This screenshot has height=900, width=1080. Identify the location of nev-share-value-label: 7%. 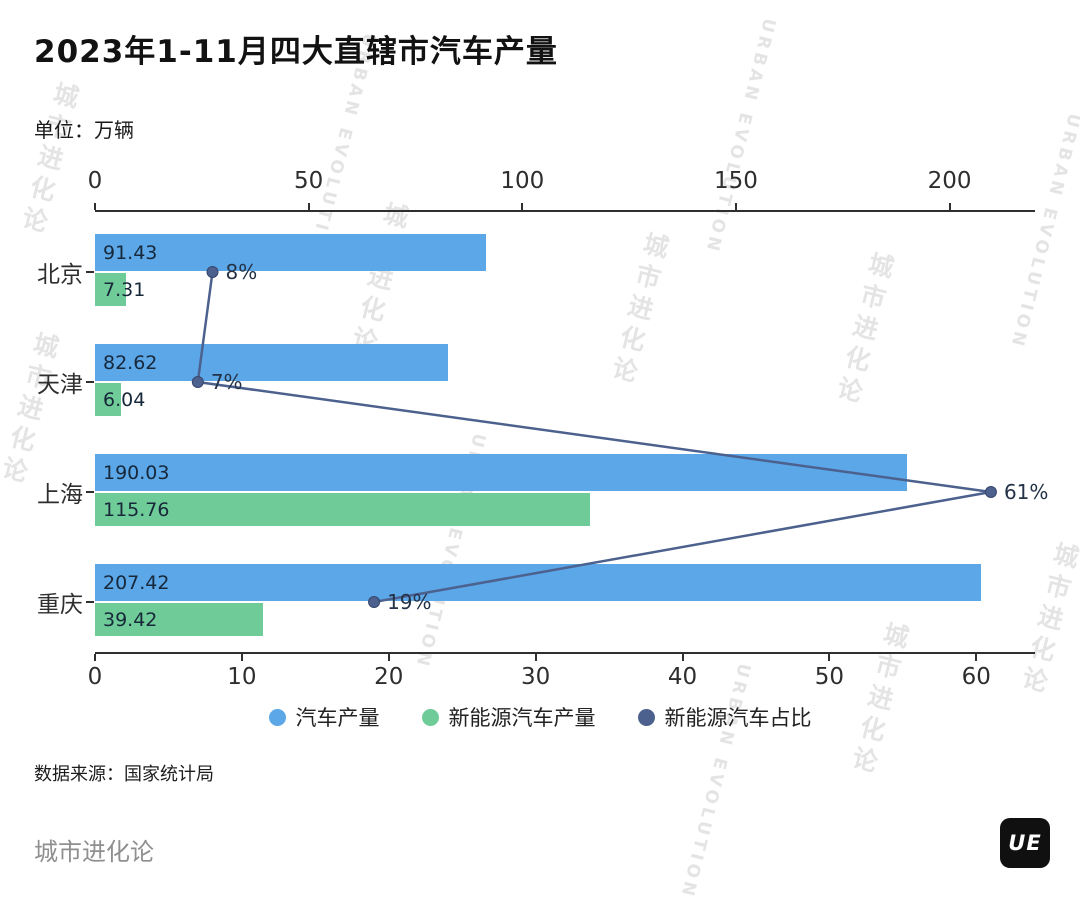
(226, 382).